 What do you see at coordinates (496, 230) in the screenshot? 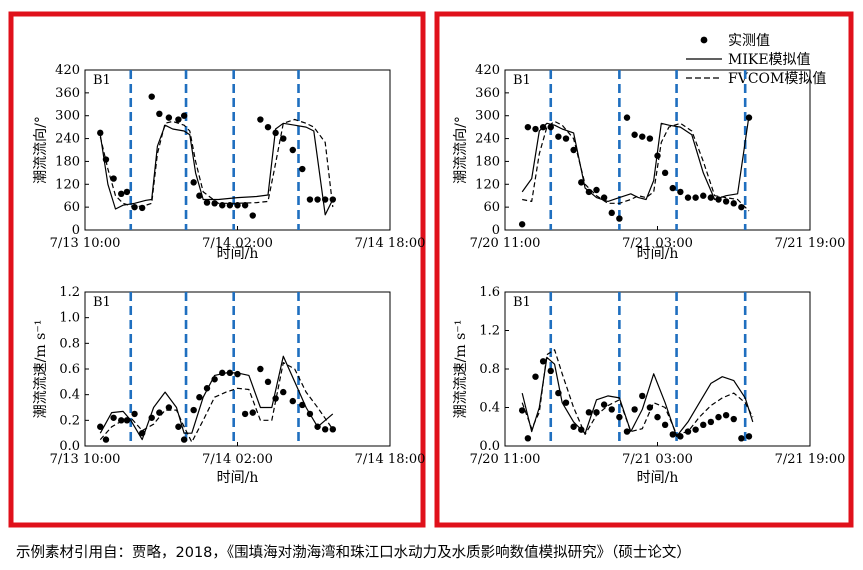
I see `y-tick-label: 0` at bounding box center [496, 230].